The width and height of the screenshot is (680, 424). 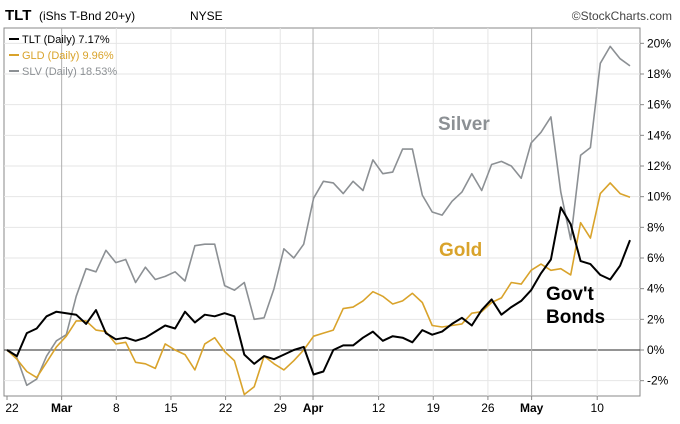 I want to click on x-tick-label: 10, so click(x=598, y=408).